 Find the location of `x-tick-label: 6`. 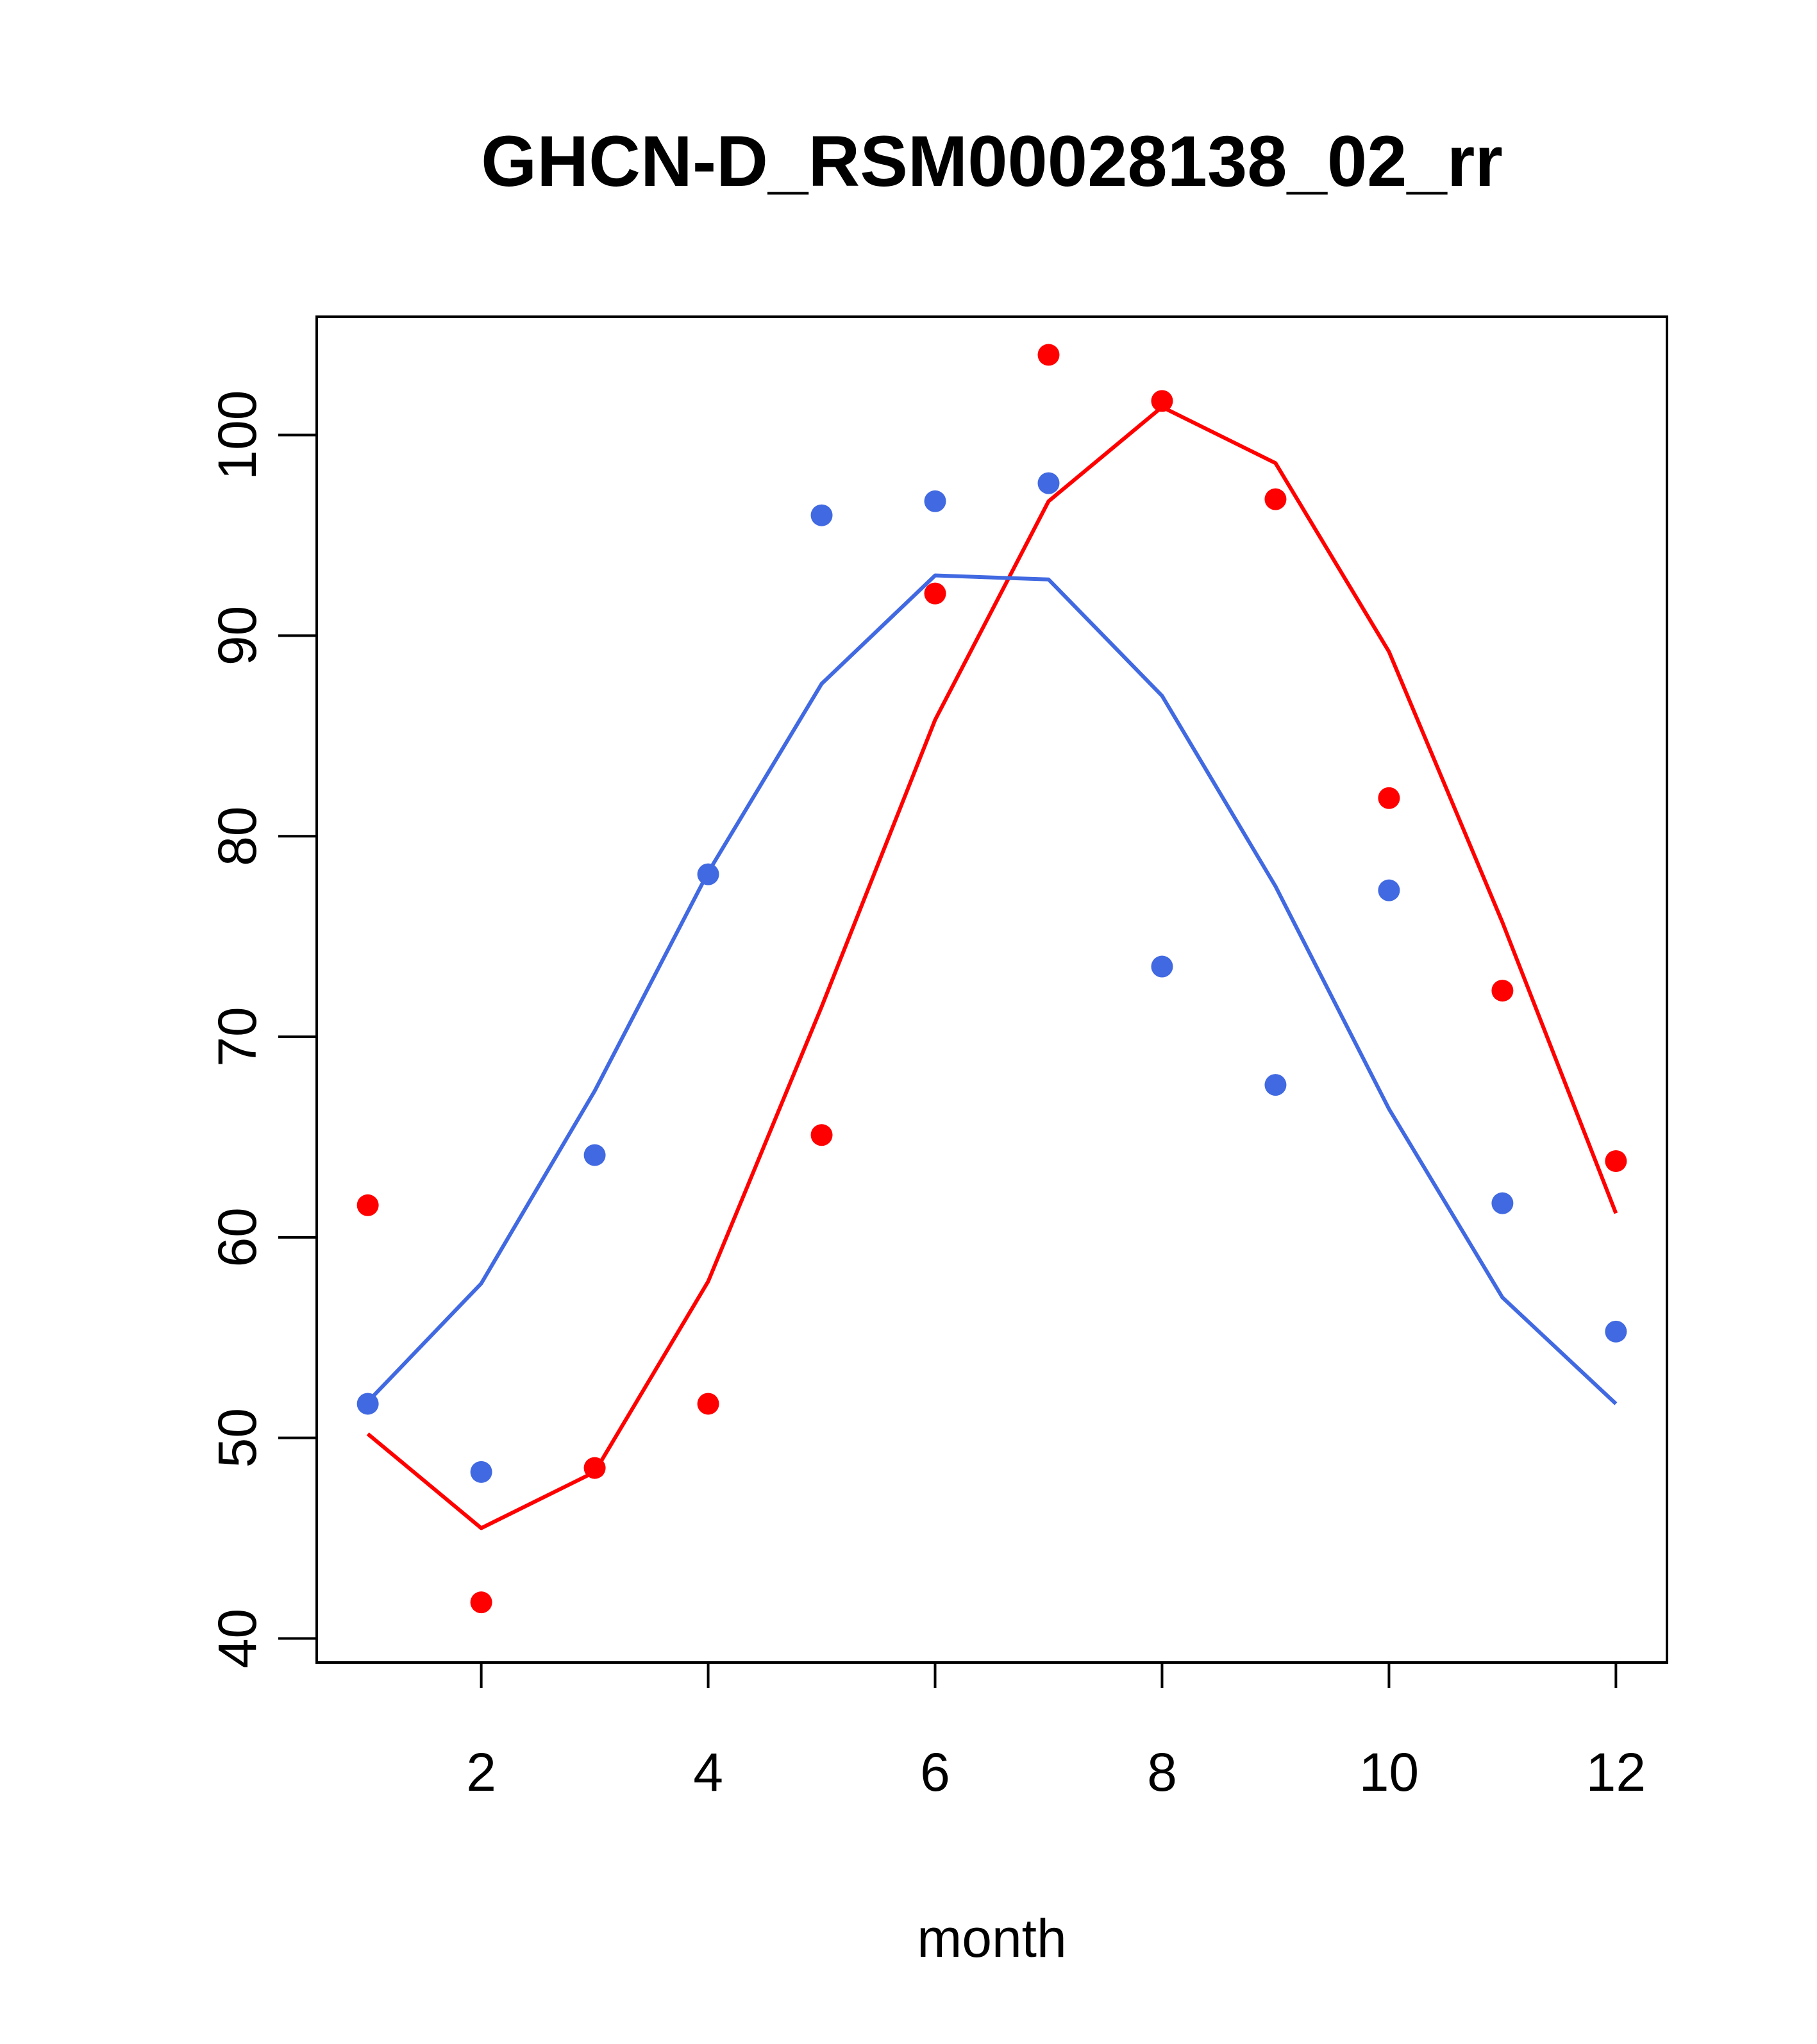

x-tick-label: 6 is located at coordinates (935, 1772).